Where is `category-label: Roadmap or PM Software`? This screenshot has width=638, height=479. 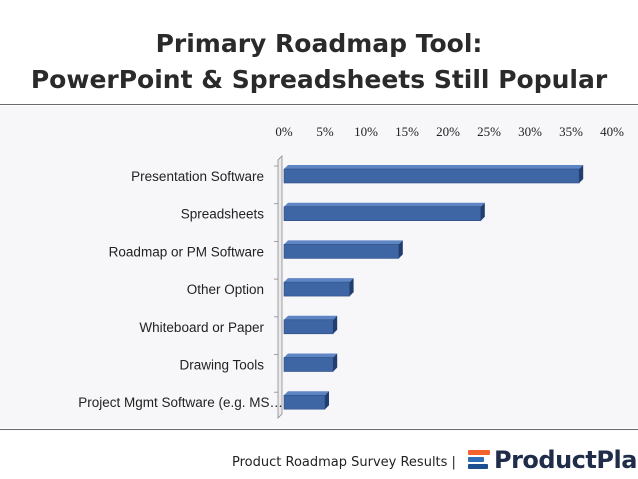
category-label: Roadmap or PM Software is located at coordinates (186, 251).